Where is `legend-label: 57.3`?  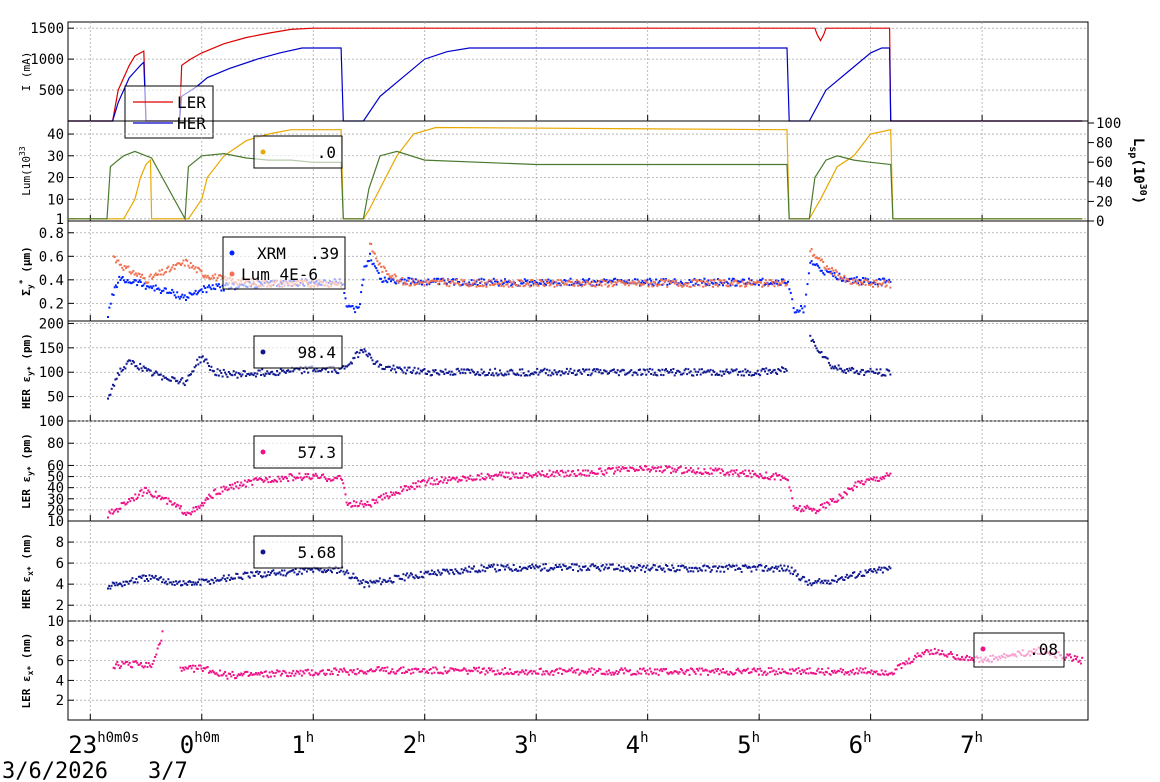
legend-label: 57.3 is located at coordinates (316, 452).